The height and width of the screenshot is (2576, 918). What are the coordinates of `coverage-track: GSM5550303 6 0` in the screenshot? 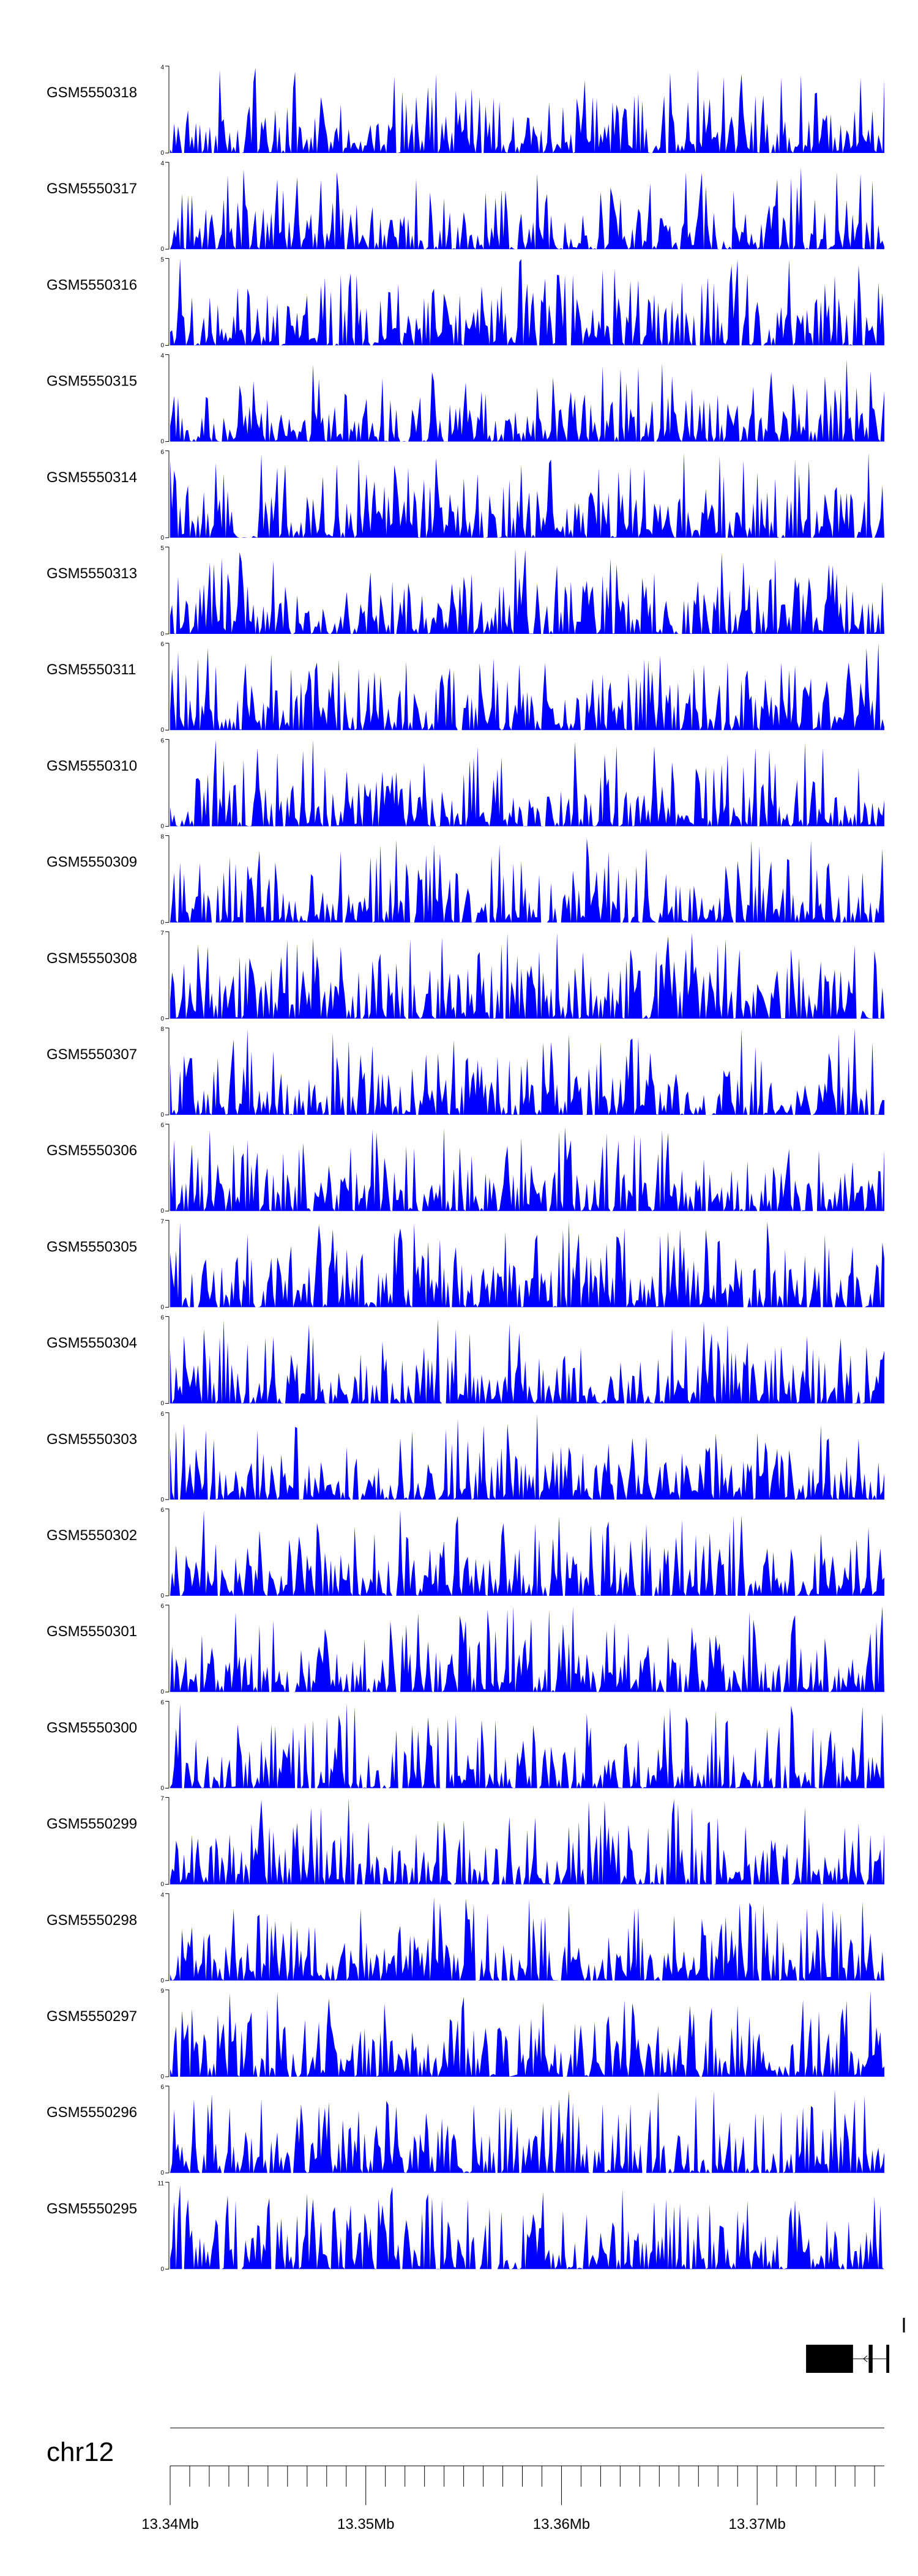 It's located at (465, 1457).